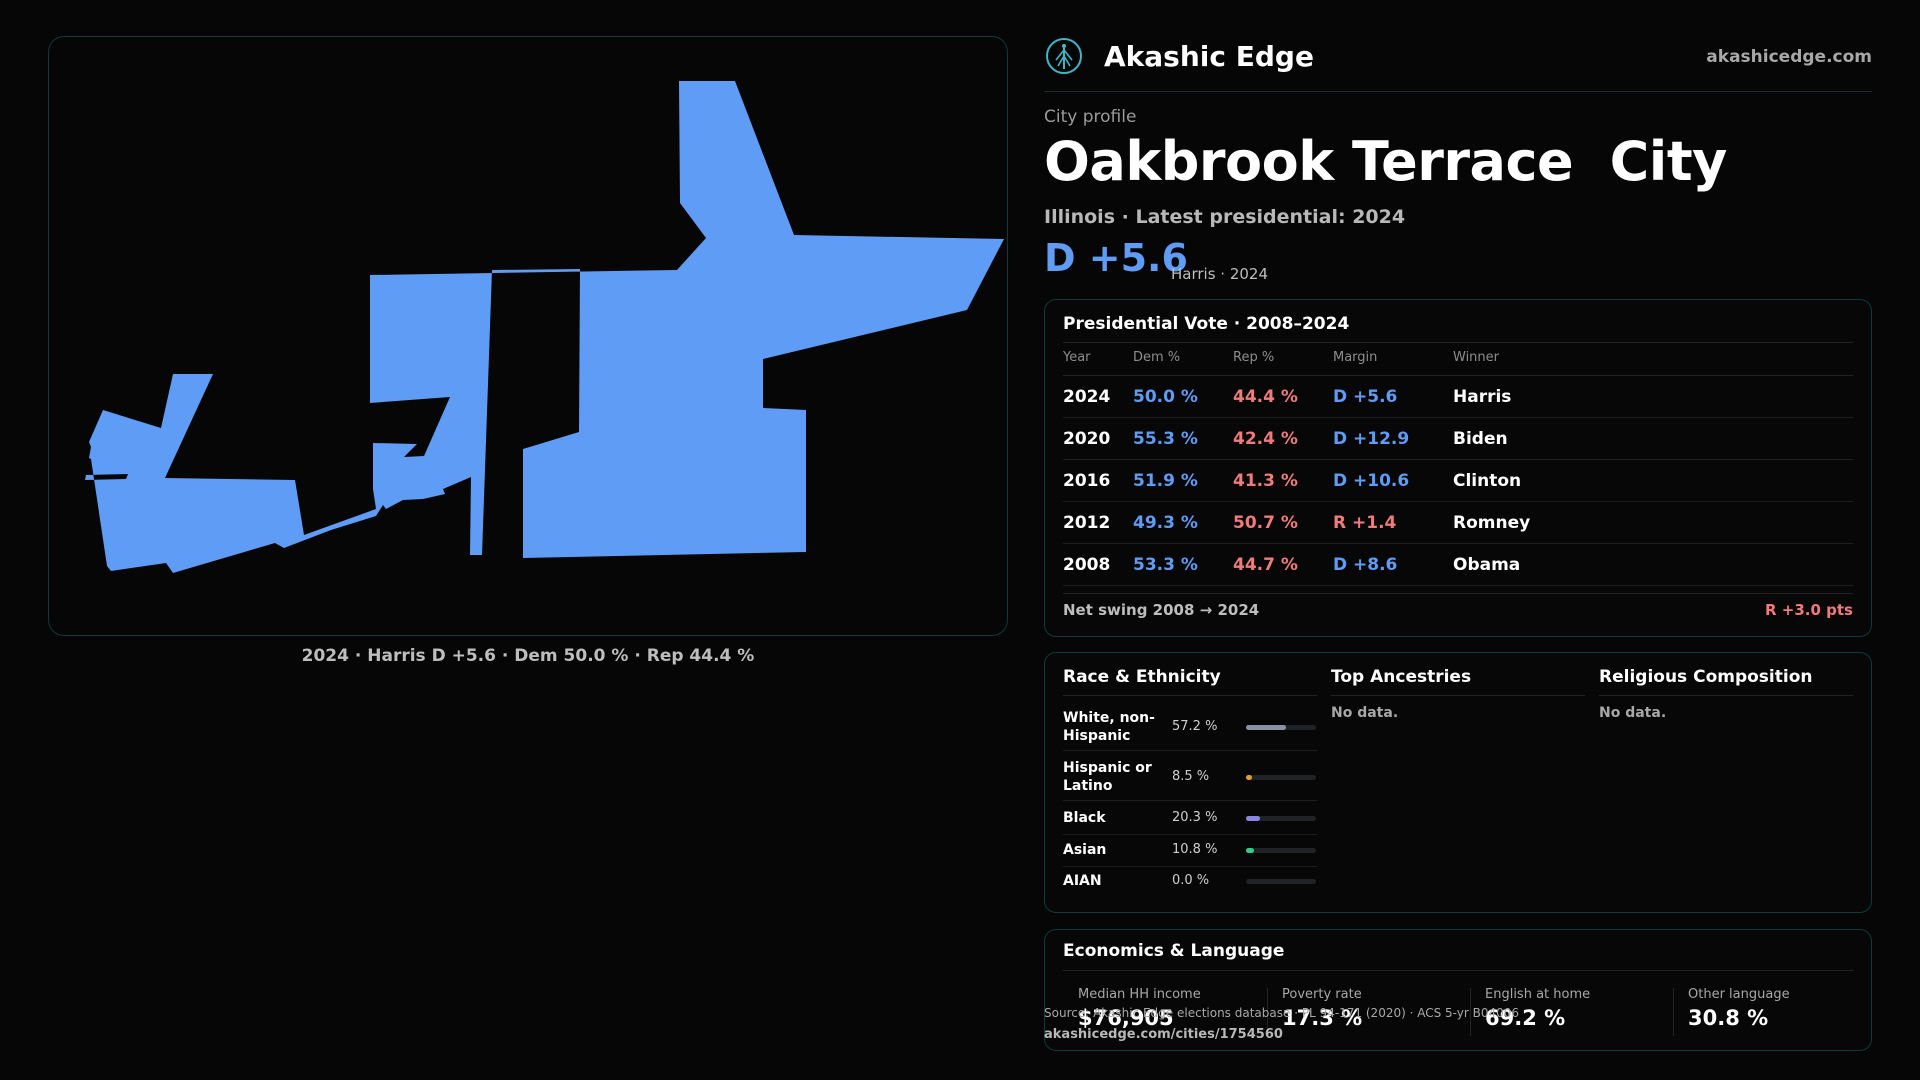 The image size is (1920, 1080). What do you see at coordinates (1633, 713) in the screenshot?
I see `religion-empty: No data.` at bounding box center [1633, 713].